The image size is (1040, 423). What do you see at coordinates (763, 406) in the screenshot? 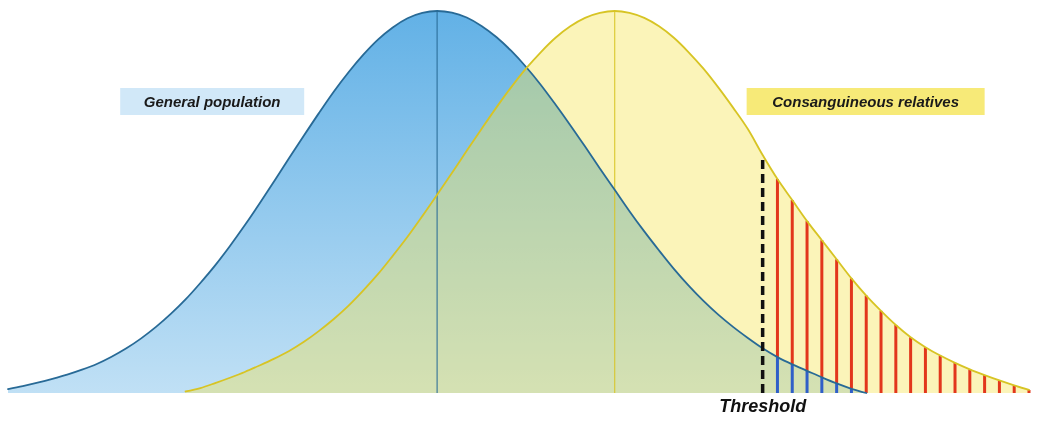
I see `text: Threshold` at bounding box center [763, 406].